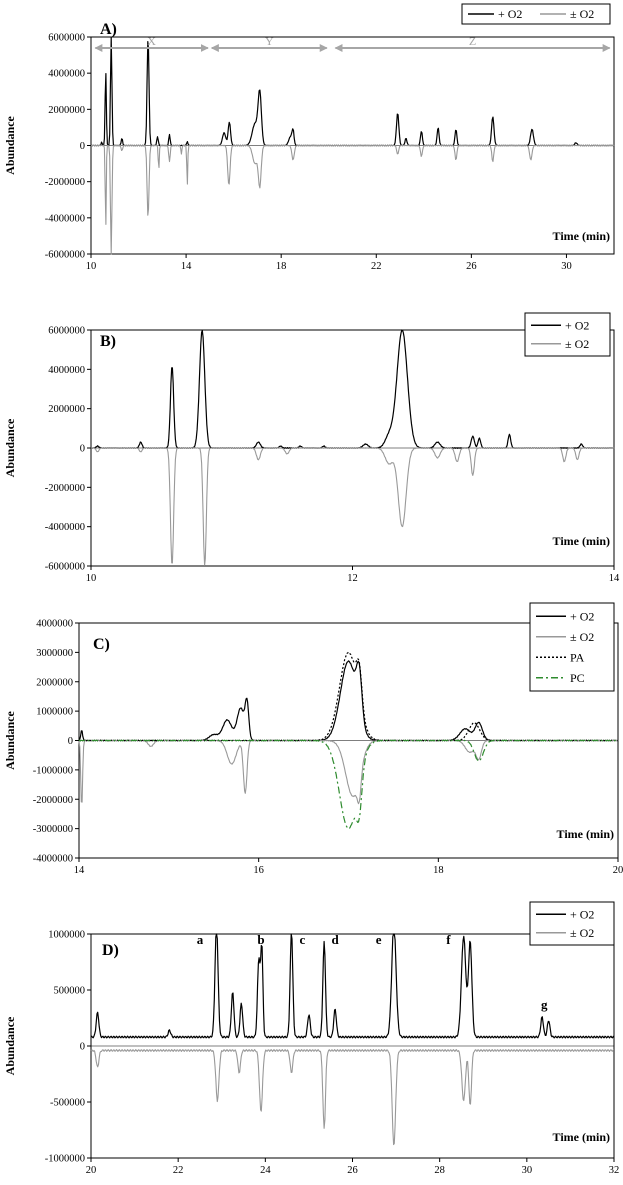  I want to click on series-line-pc, so click(348, 784).